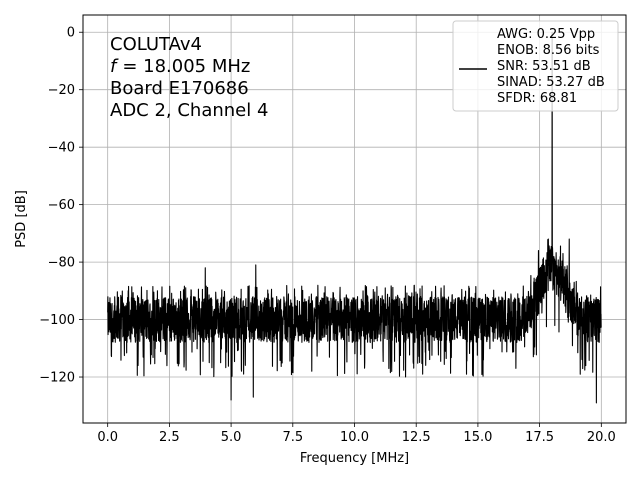  What do you see at coordinates (546, 34) in the screenshot?
I see `legend-entry-awg: AWG: 0.25 Vpp` at bounding box center [546, 34].